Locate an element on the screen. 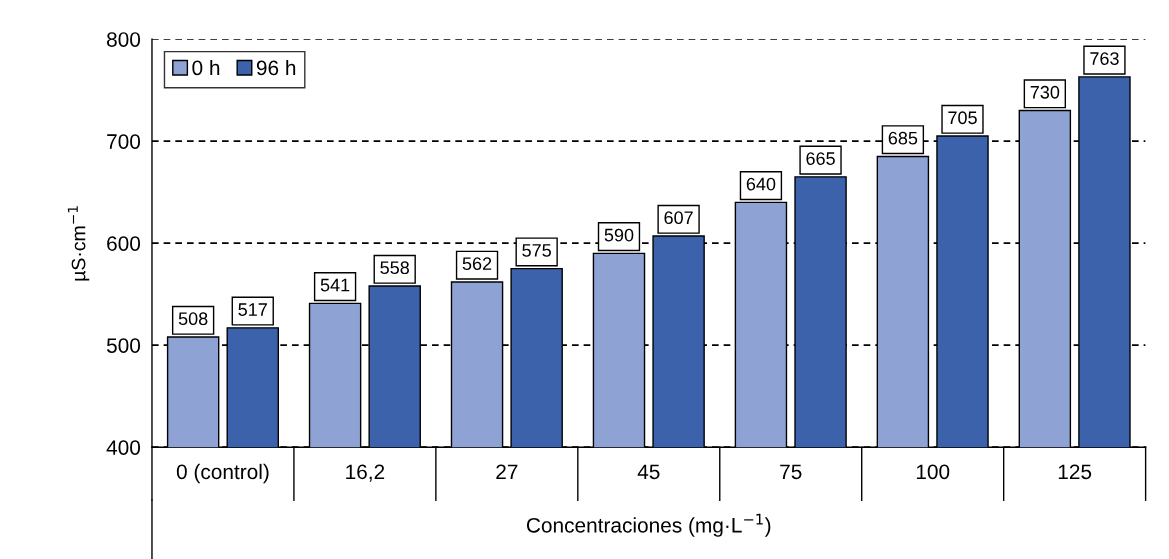 This screenshot has height=559, width=1169. x-axis-title: Concentraciones (mg·L$^{−1}$) is located at coordinates (648, 525).